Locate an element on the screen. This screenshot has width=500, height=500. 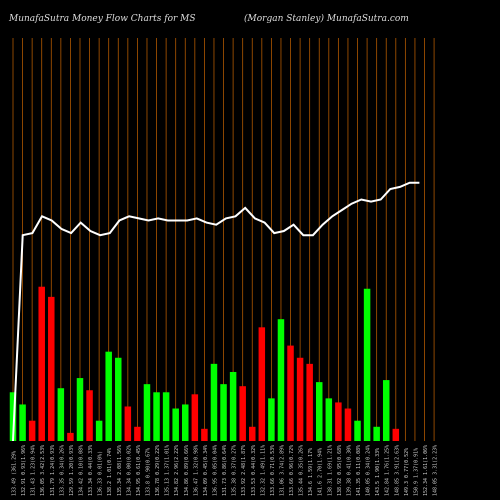
x-tick-label: 135.13 1.37(1.01% is located at coordinates (168, 470).